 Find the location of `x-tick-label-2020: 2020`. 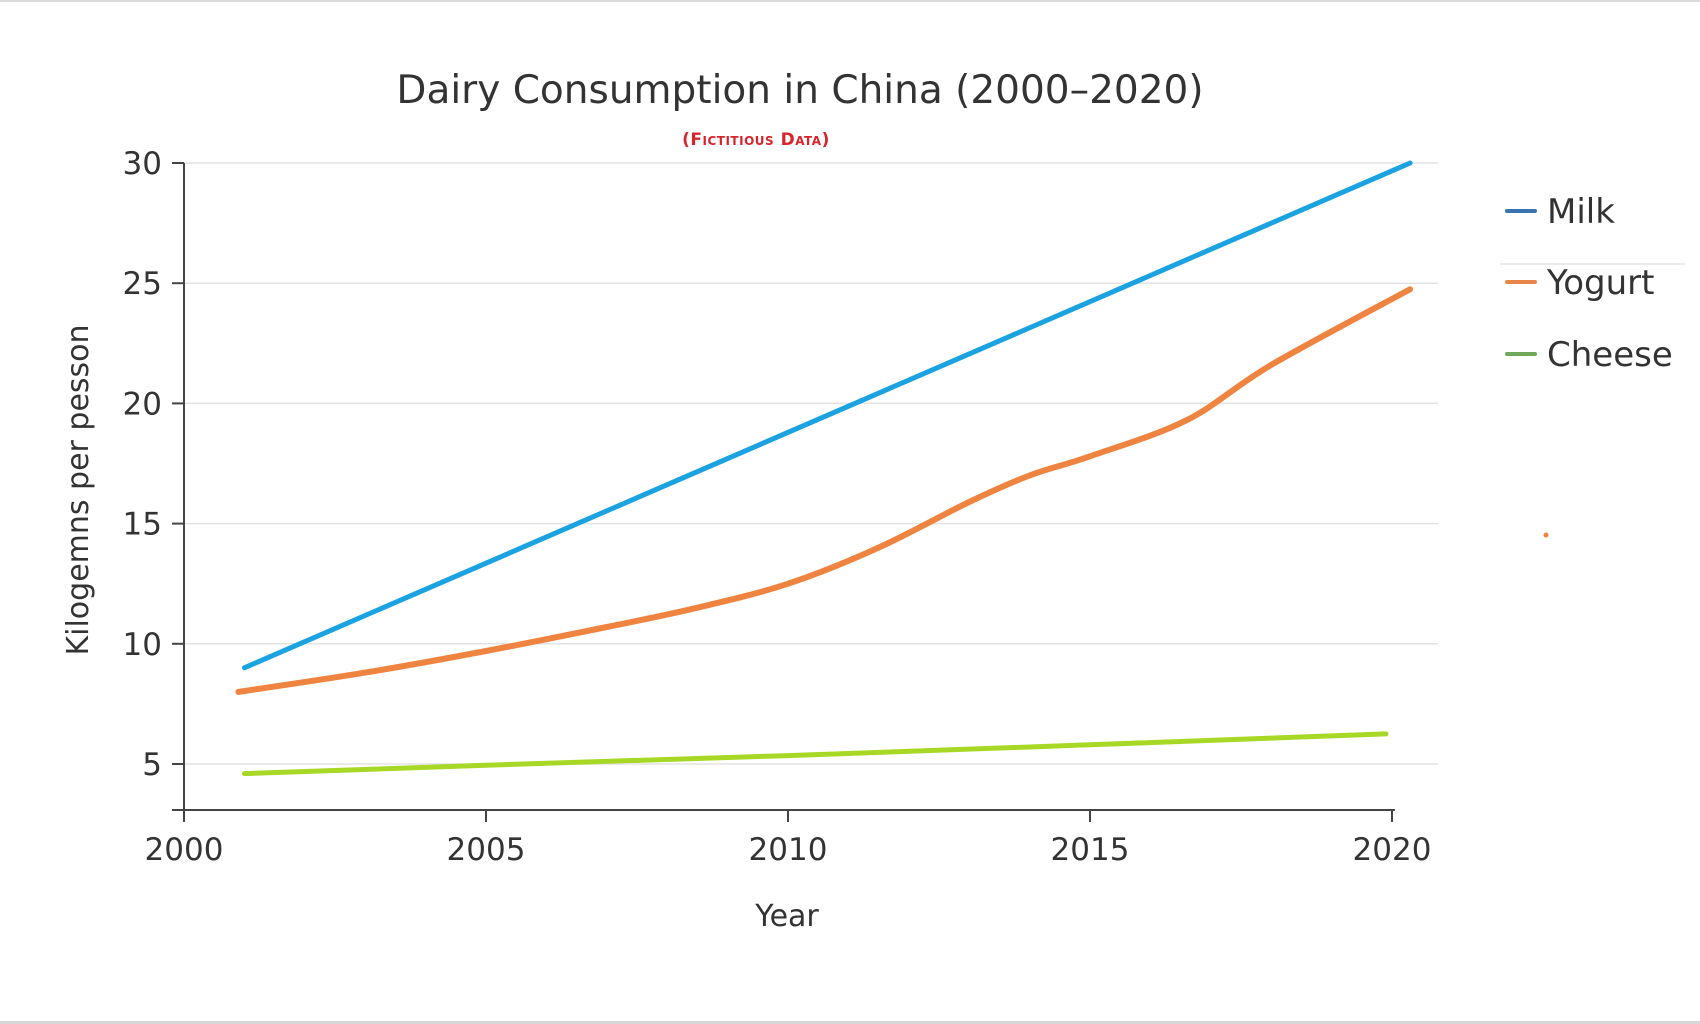

x-tick-label-2020: 2020 is located at coordinates (1392, 850).